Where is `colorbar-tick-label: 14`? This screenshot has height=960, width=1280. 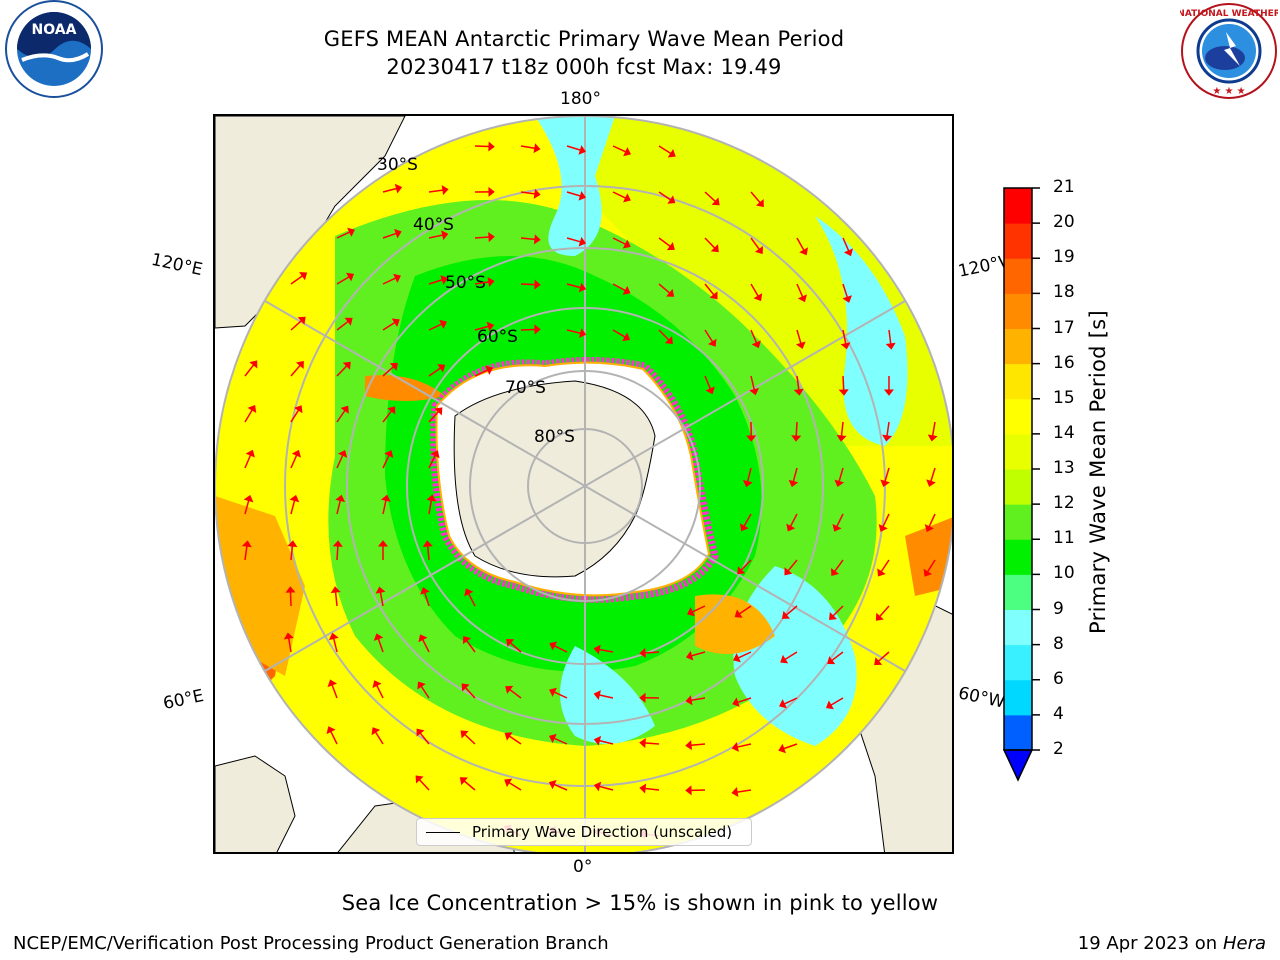 colorbar-tick-label: 14 is located at coordinates (1064, 432).